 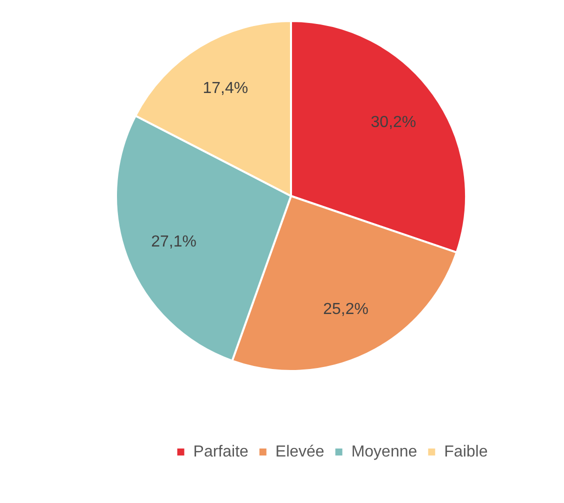 I want to click on data-label: 27,1%, so click(x=173, y=242).